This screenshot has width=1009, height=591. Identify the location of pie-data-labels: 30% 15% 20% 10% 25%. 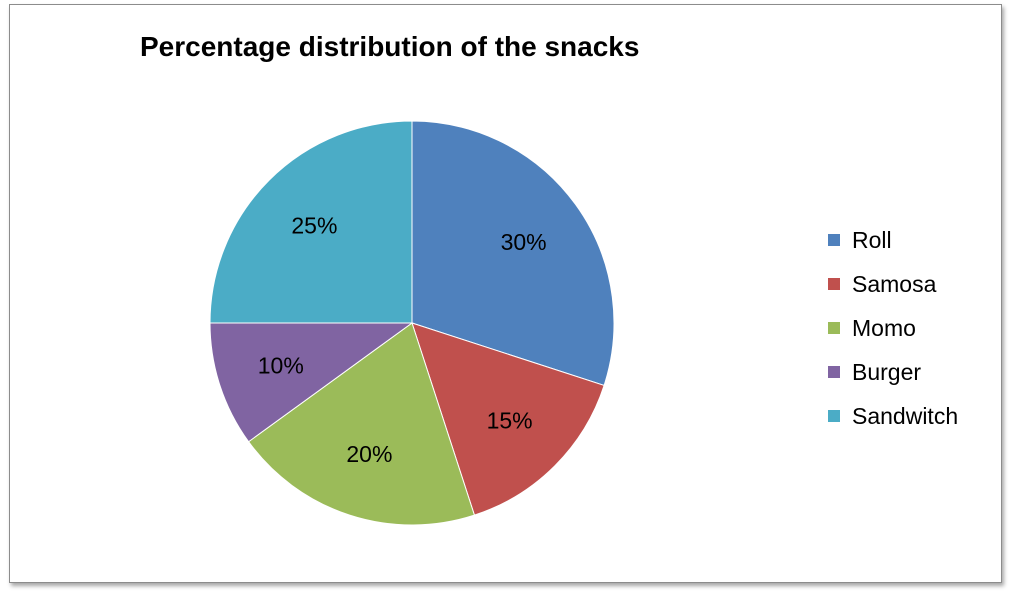
(402, 339).